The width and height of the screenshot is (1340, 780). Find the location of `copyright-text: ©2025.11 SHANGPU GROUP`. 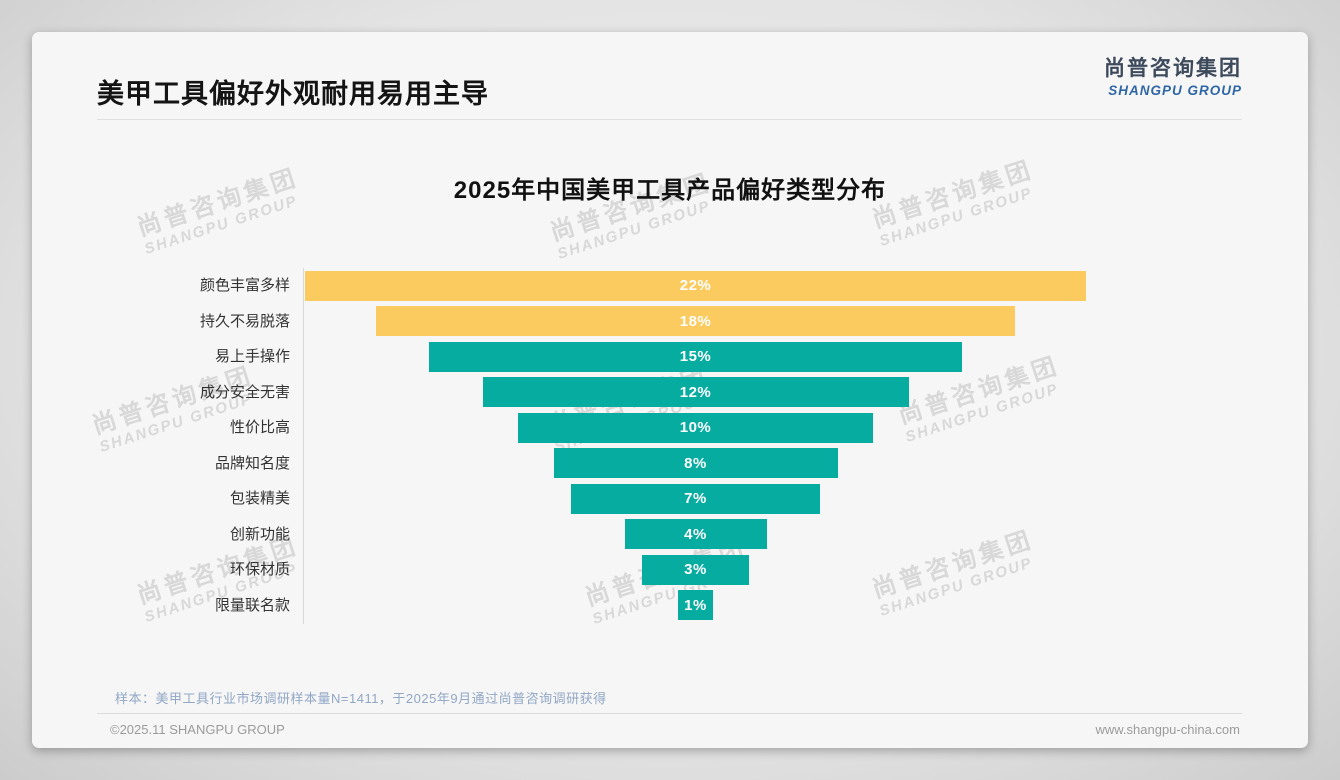

copyright-text: ©2025.11 SHANGPU GROUP is located at coordinates (197, 729).